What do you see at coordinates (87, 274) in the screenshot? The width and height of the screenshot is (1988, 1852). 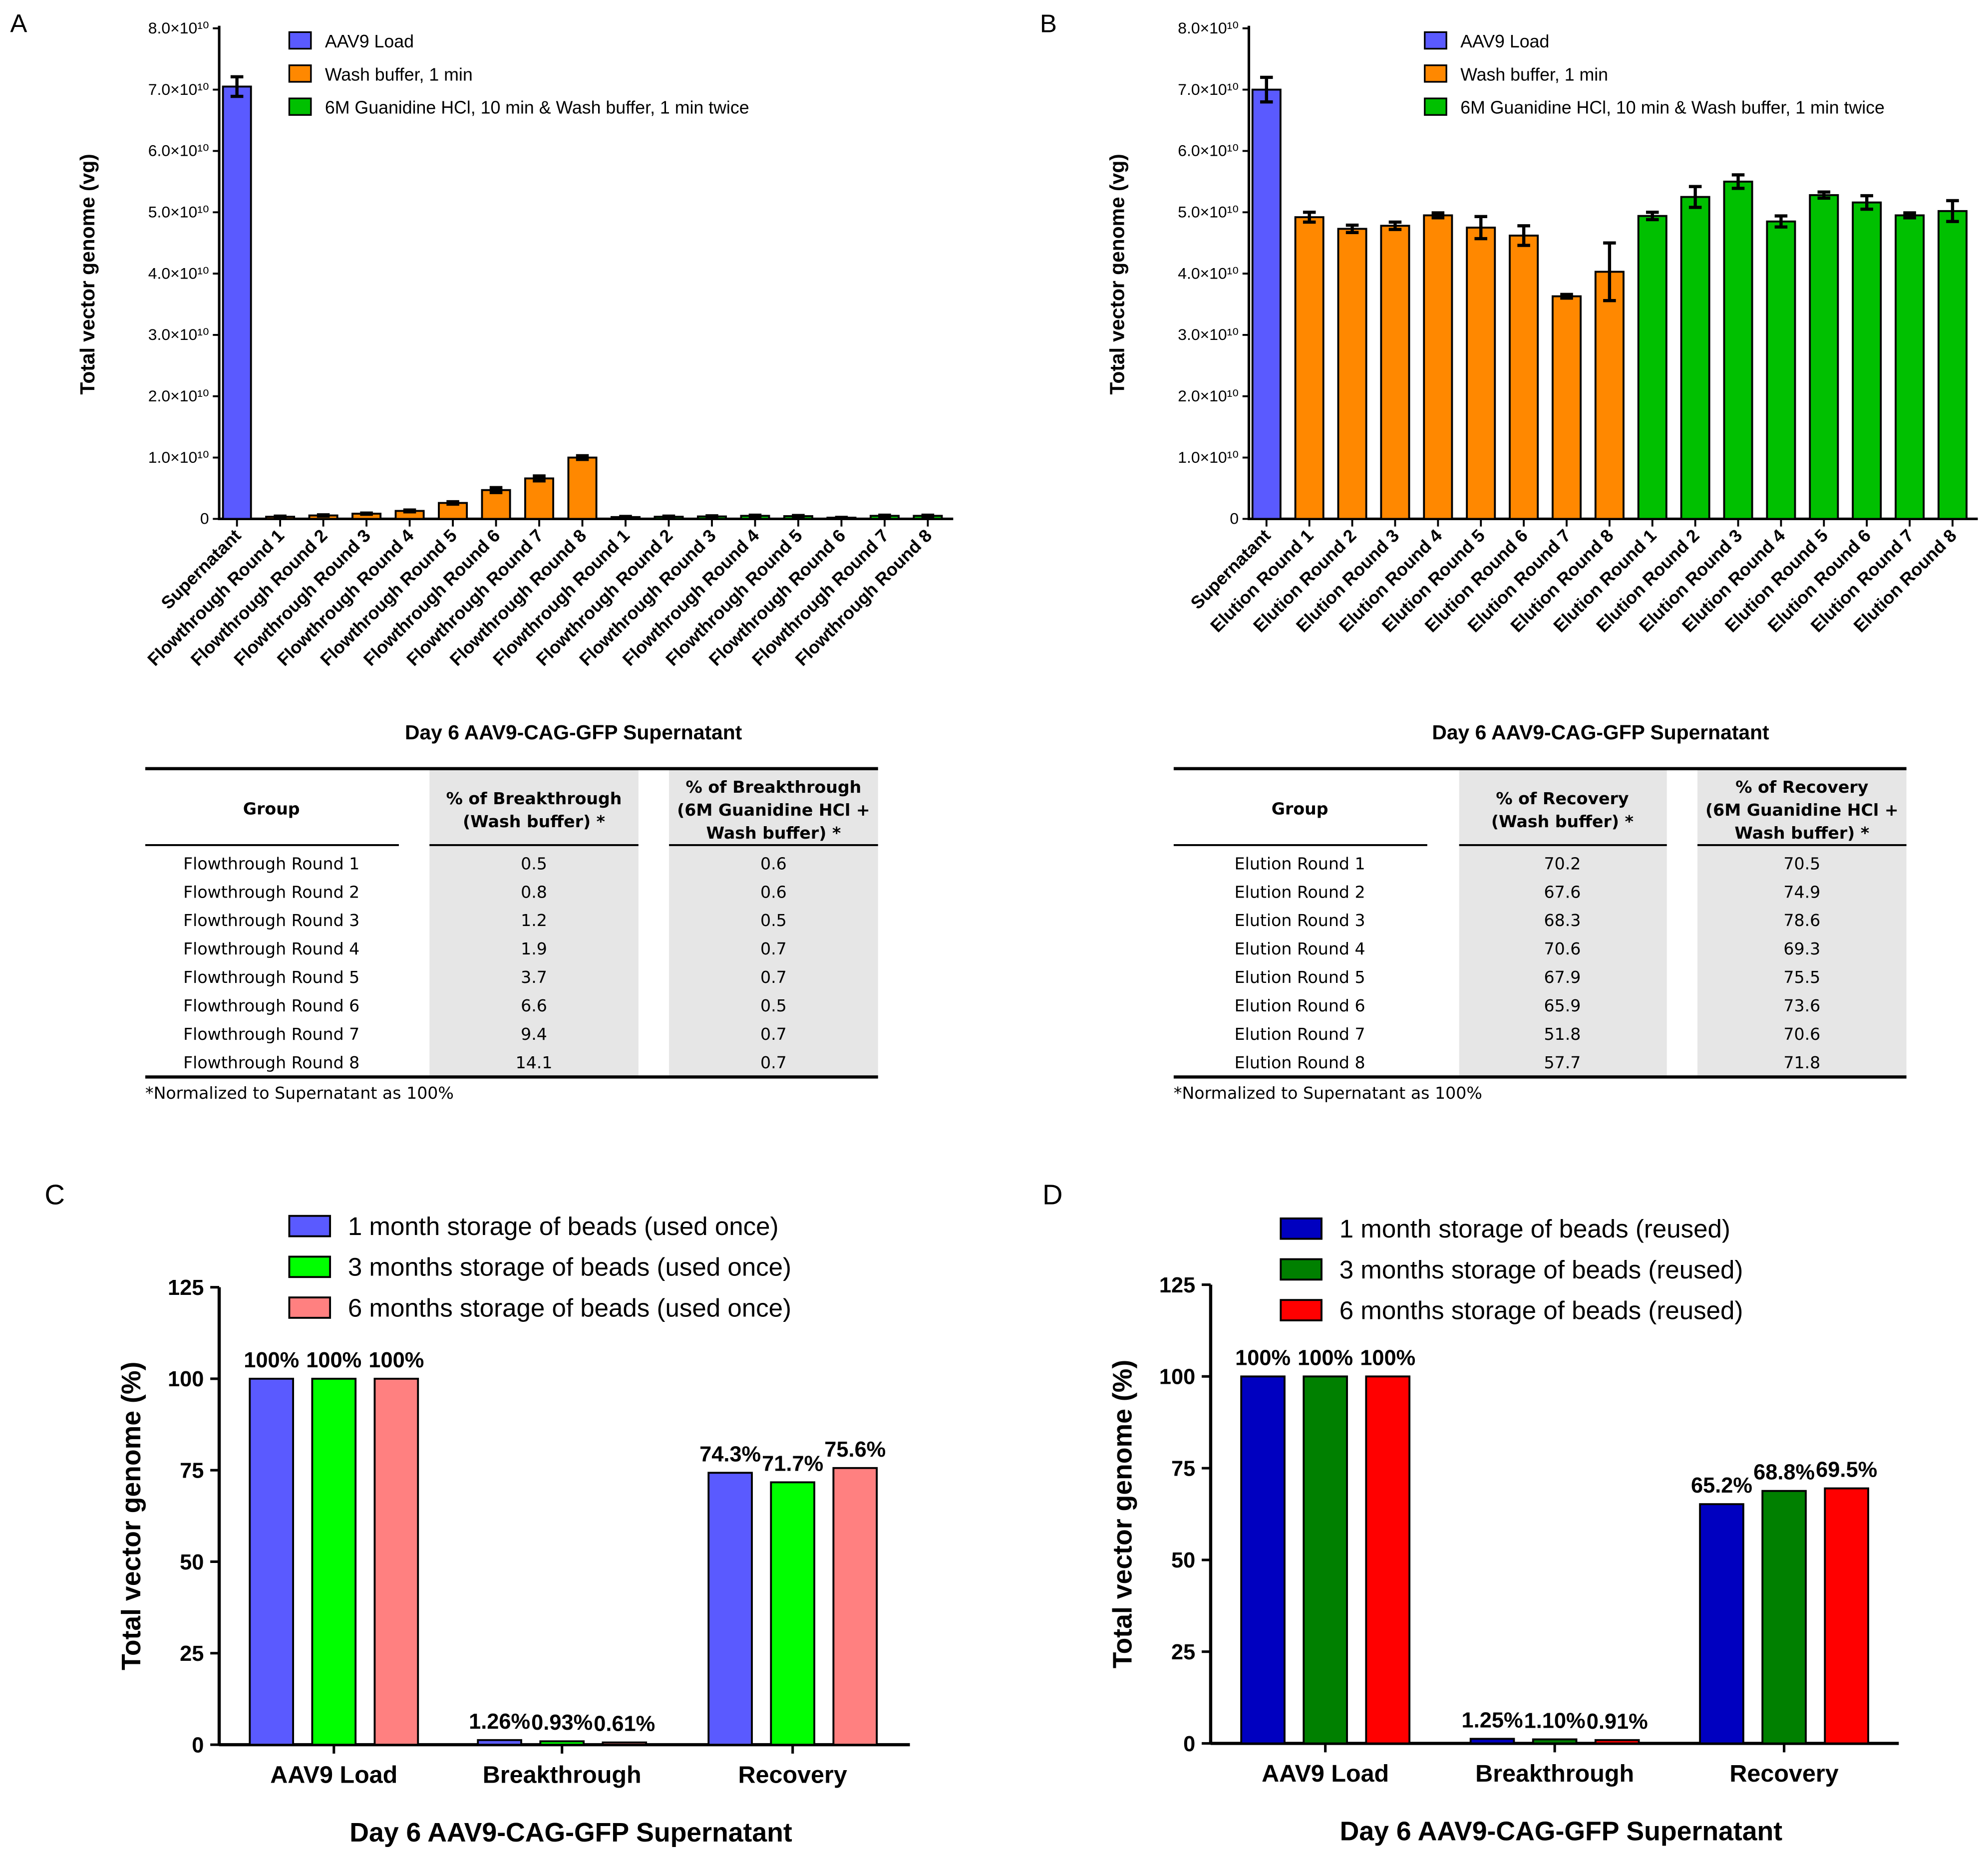 I see `y-axis-label: Total vector genome (vg)` at bounding box center [87, 274].